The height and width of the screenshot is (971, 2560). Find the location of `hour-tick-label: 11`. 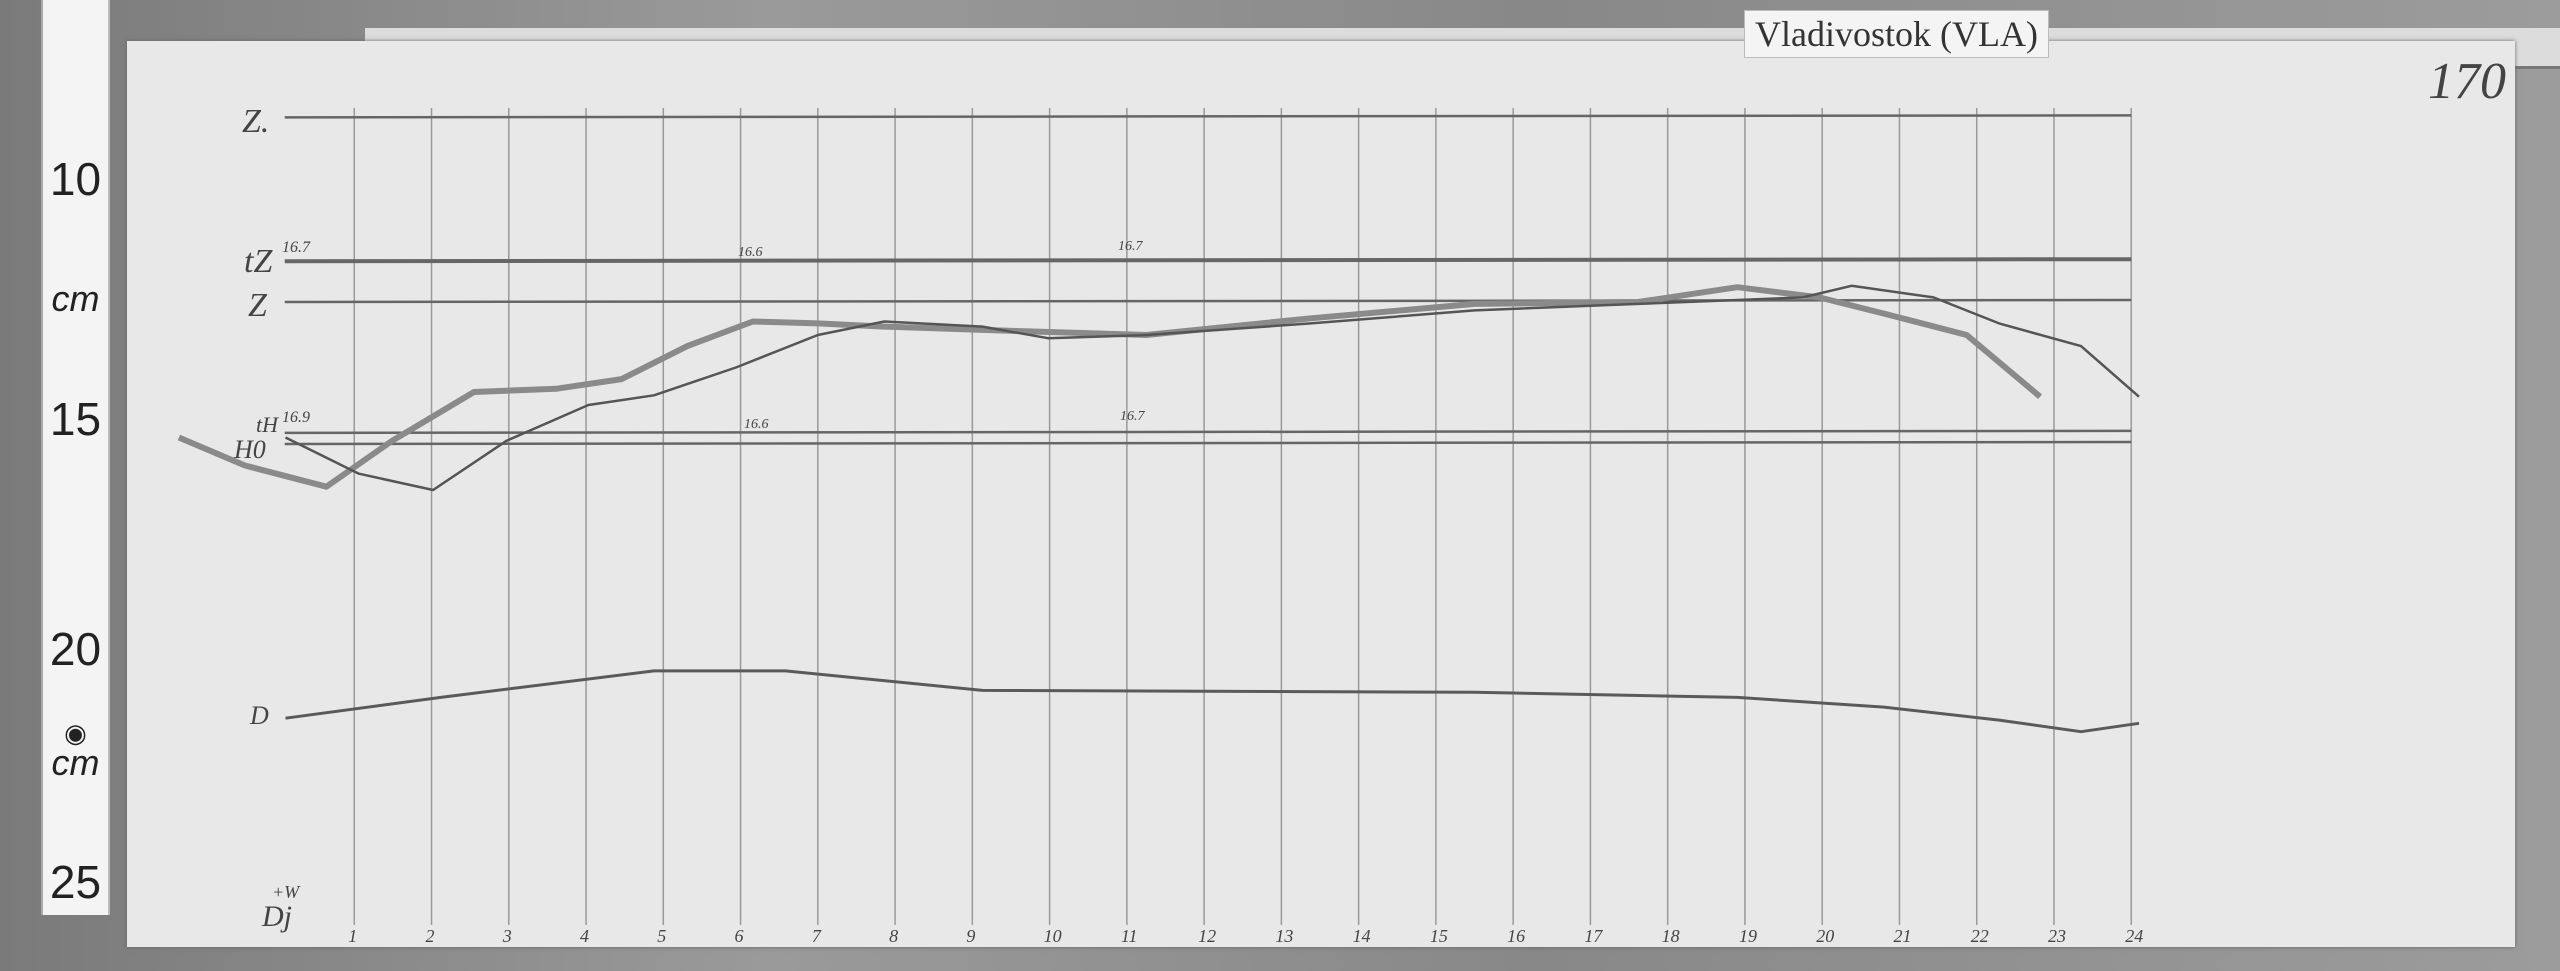

hour-tick-label: 11 is located at coordinates (1129, 936).